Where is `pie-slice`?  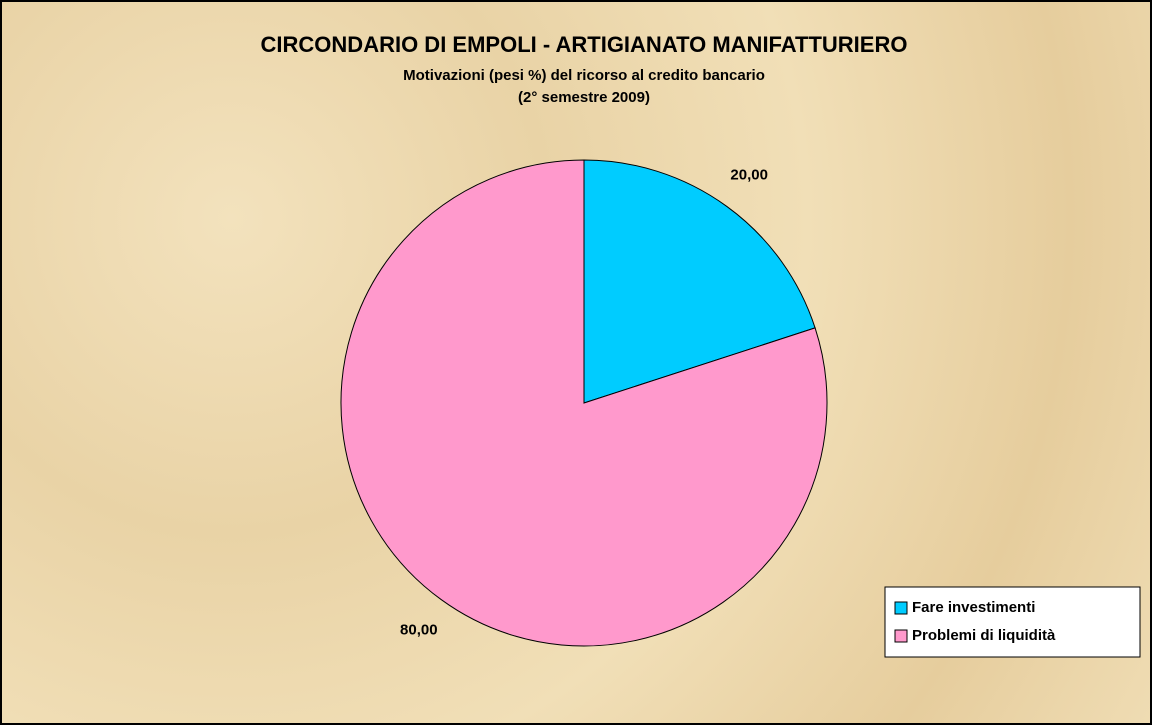
pie-slice is located at coordinates (699, 281).